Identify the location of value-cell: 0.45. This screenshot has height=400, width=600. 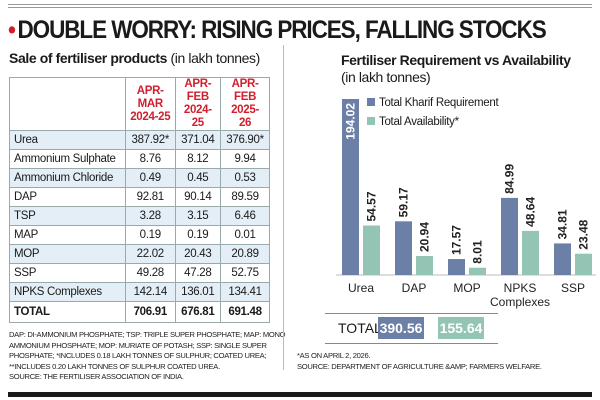
(198, 178).